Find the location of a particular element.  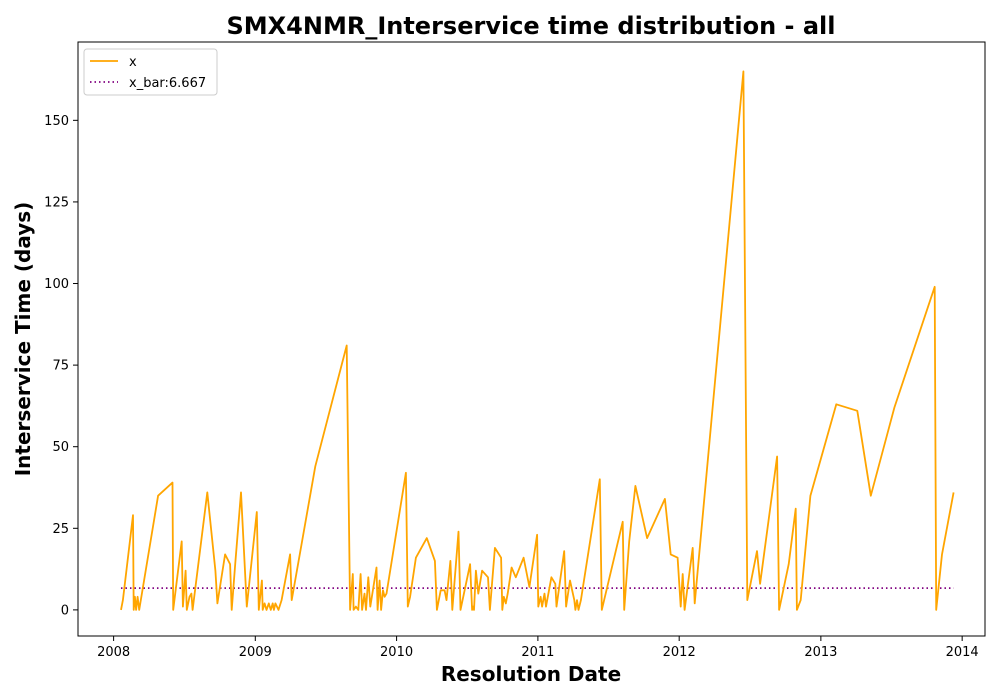

x-tick-label: 2011 is located at coordinates (537, 652).